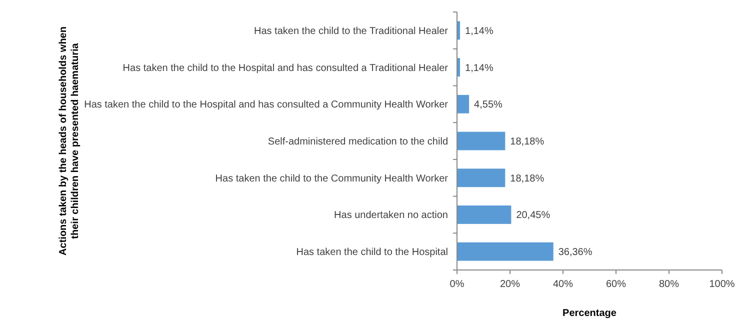 The height and width of the screenshot is (327, 747). I want to click on y-tick-label: Has taken the child to the Hospital and has consulted a Traditional Healer, so click(285, 68).